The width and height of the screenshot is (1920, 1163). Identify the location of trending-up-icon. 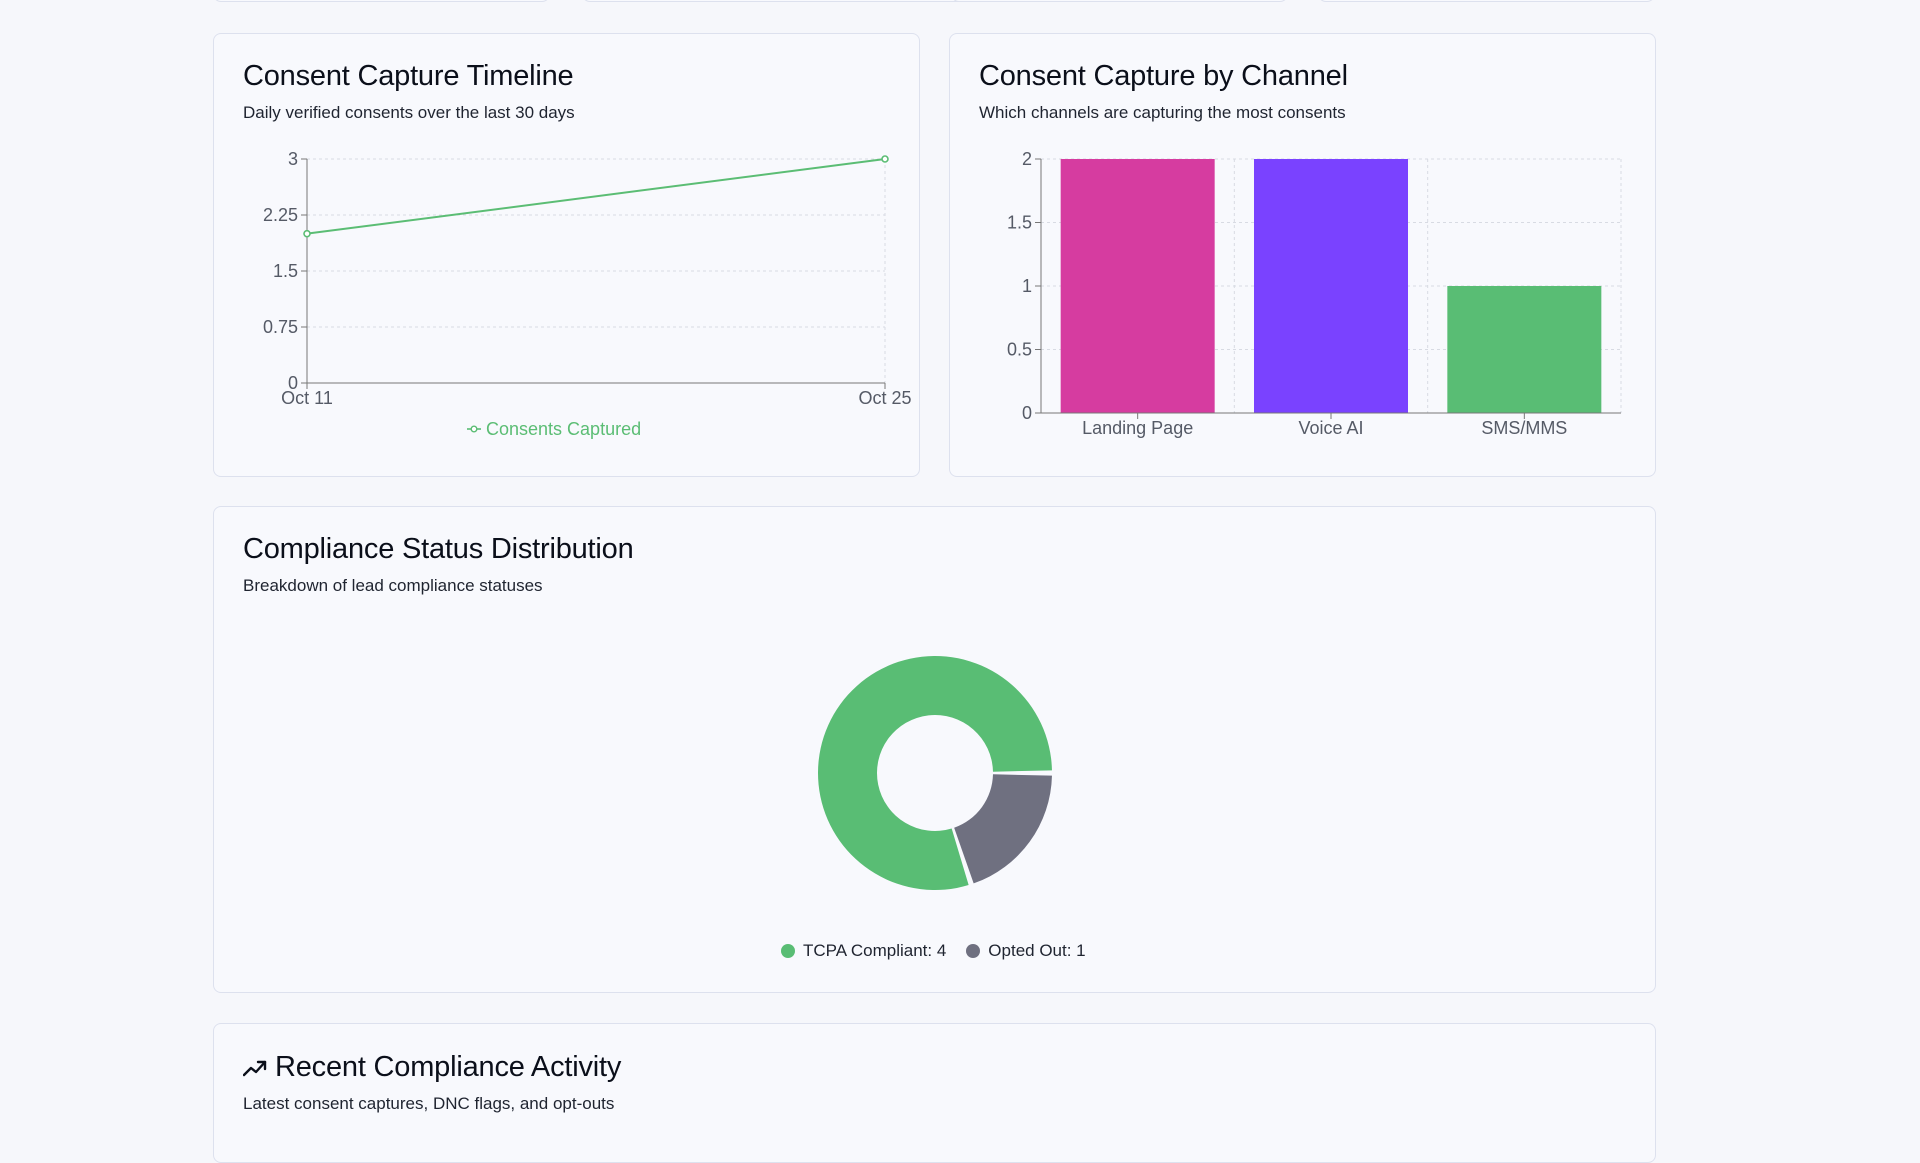
(255, 1069).